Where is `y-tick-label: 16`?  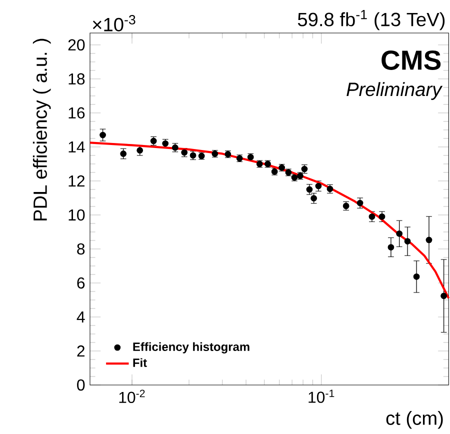
y-tick-label: 16 is located at coordinates (76, 113).